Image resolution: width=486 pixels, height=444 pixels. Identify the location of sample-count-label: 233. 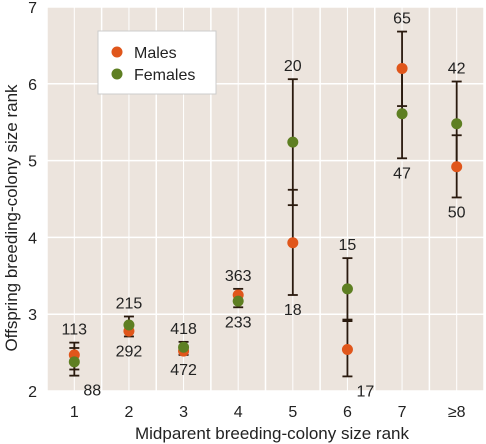
(238, 322).